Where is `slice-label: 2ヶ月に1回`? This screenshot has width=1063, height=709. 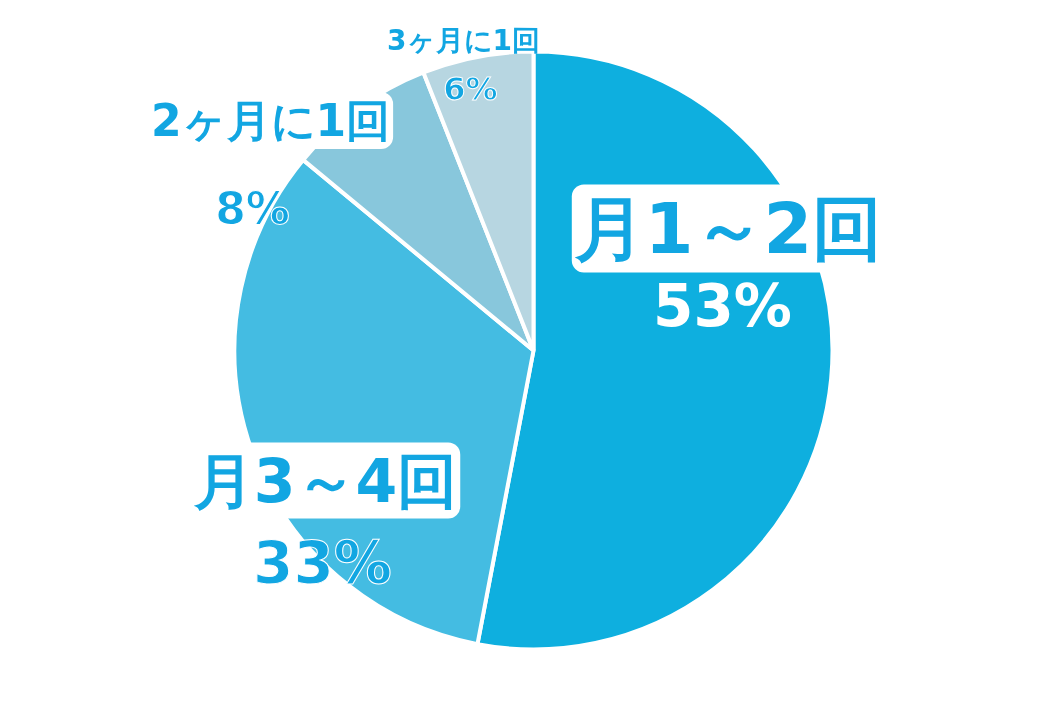 slice-label: 2ヶ月に1回 is located at coordinates (270, 120).